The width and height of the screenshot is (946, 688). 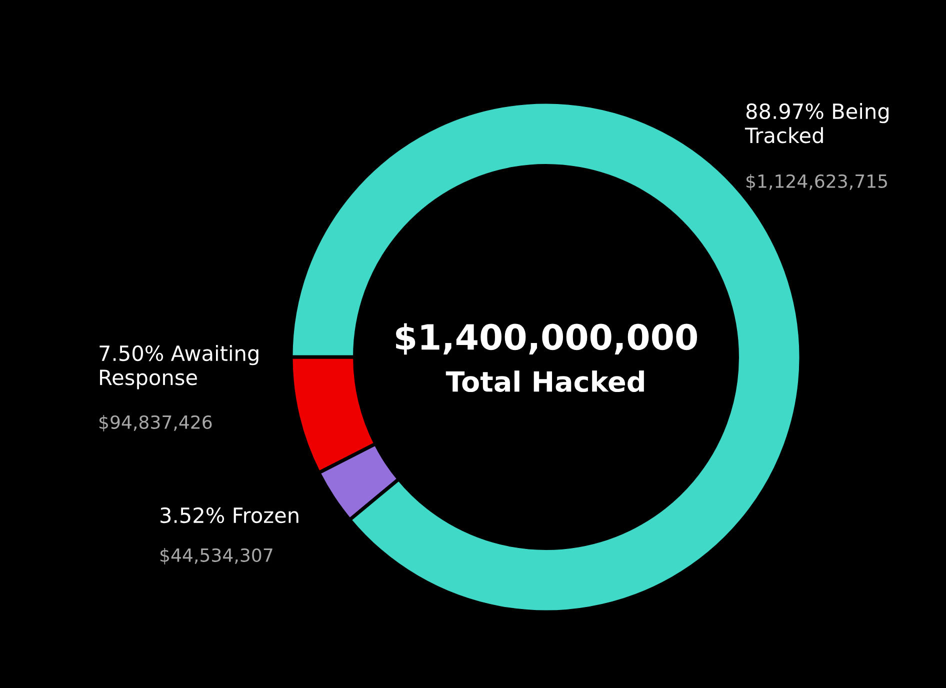 I want to click on text: $1,400,000,000, so click(x=547, y=339).